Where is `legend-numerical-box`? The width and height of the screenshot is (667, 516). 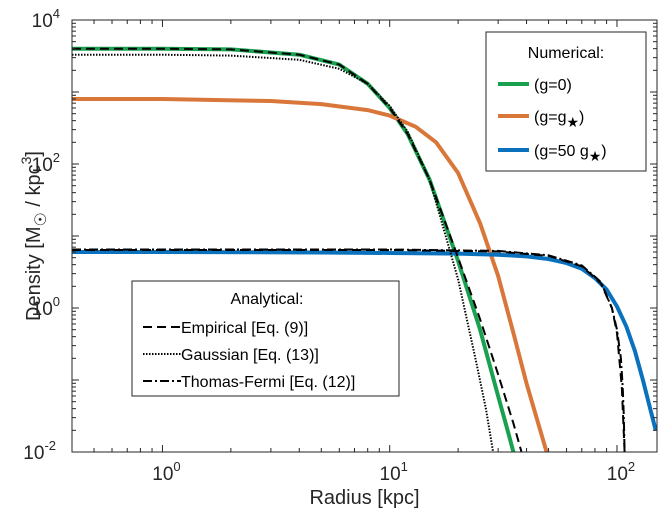
legend-numerical-box is located at coordinates (566, 101).